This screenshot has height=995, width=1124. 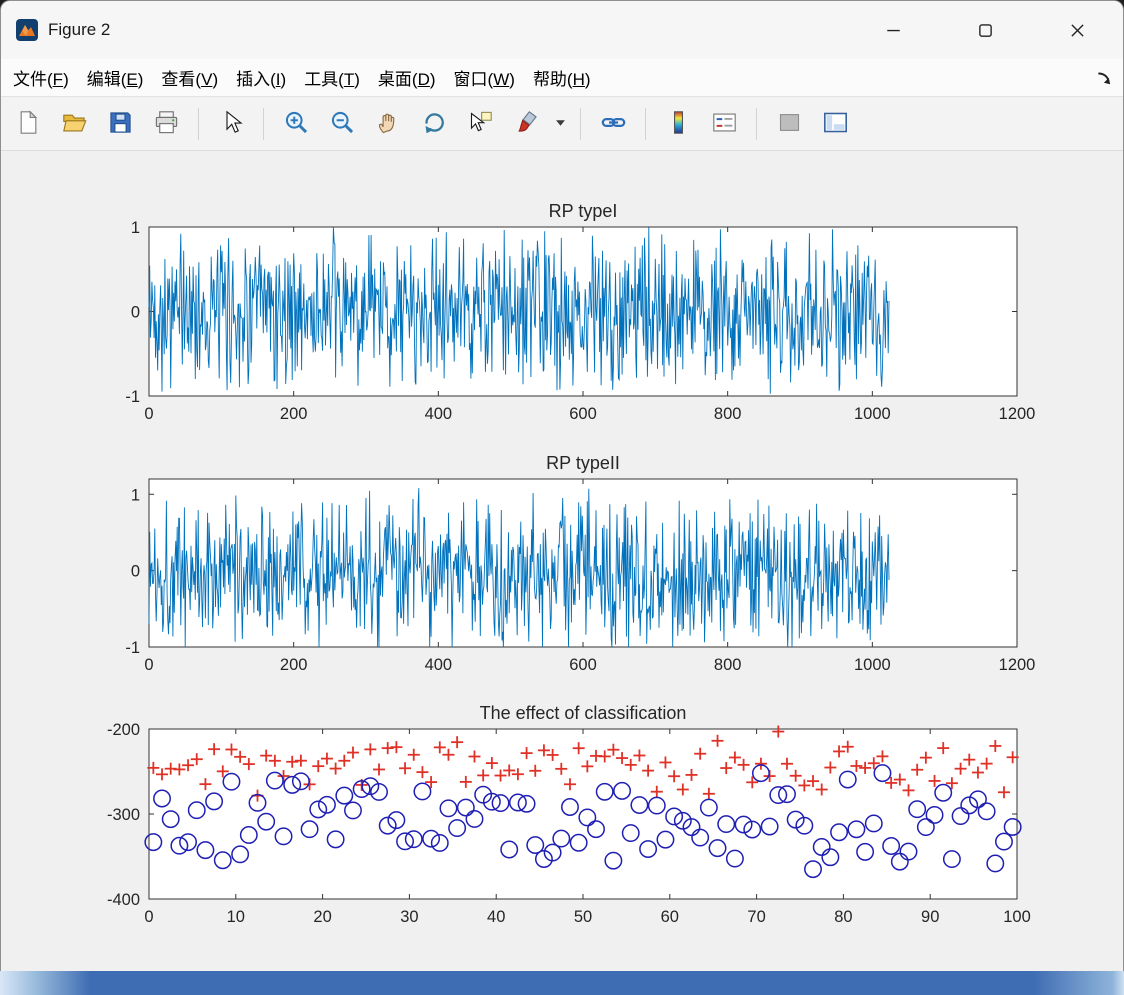 What do you see at coordinates (519, 568) in the screenshot?
I see `series-rp-type2-signal` at bounding box center [519, 568].